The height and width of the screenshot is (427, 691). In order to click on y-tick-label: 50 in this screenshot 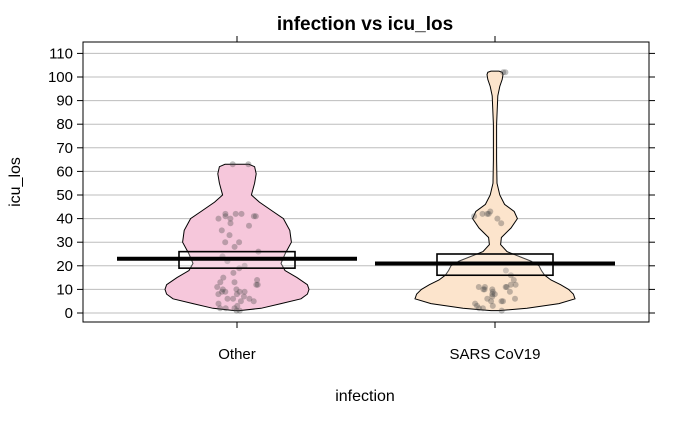, I will do `click(64, 195)`.